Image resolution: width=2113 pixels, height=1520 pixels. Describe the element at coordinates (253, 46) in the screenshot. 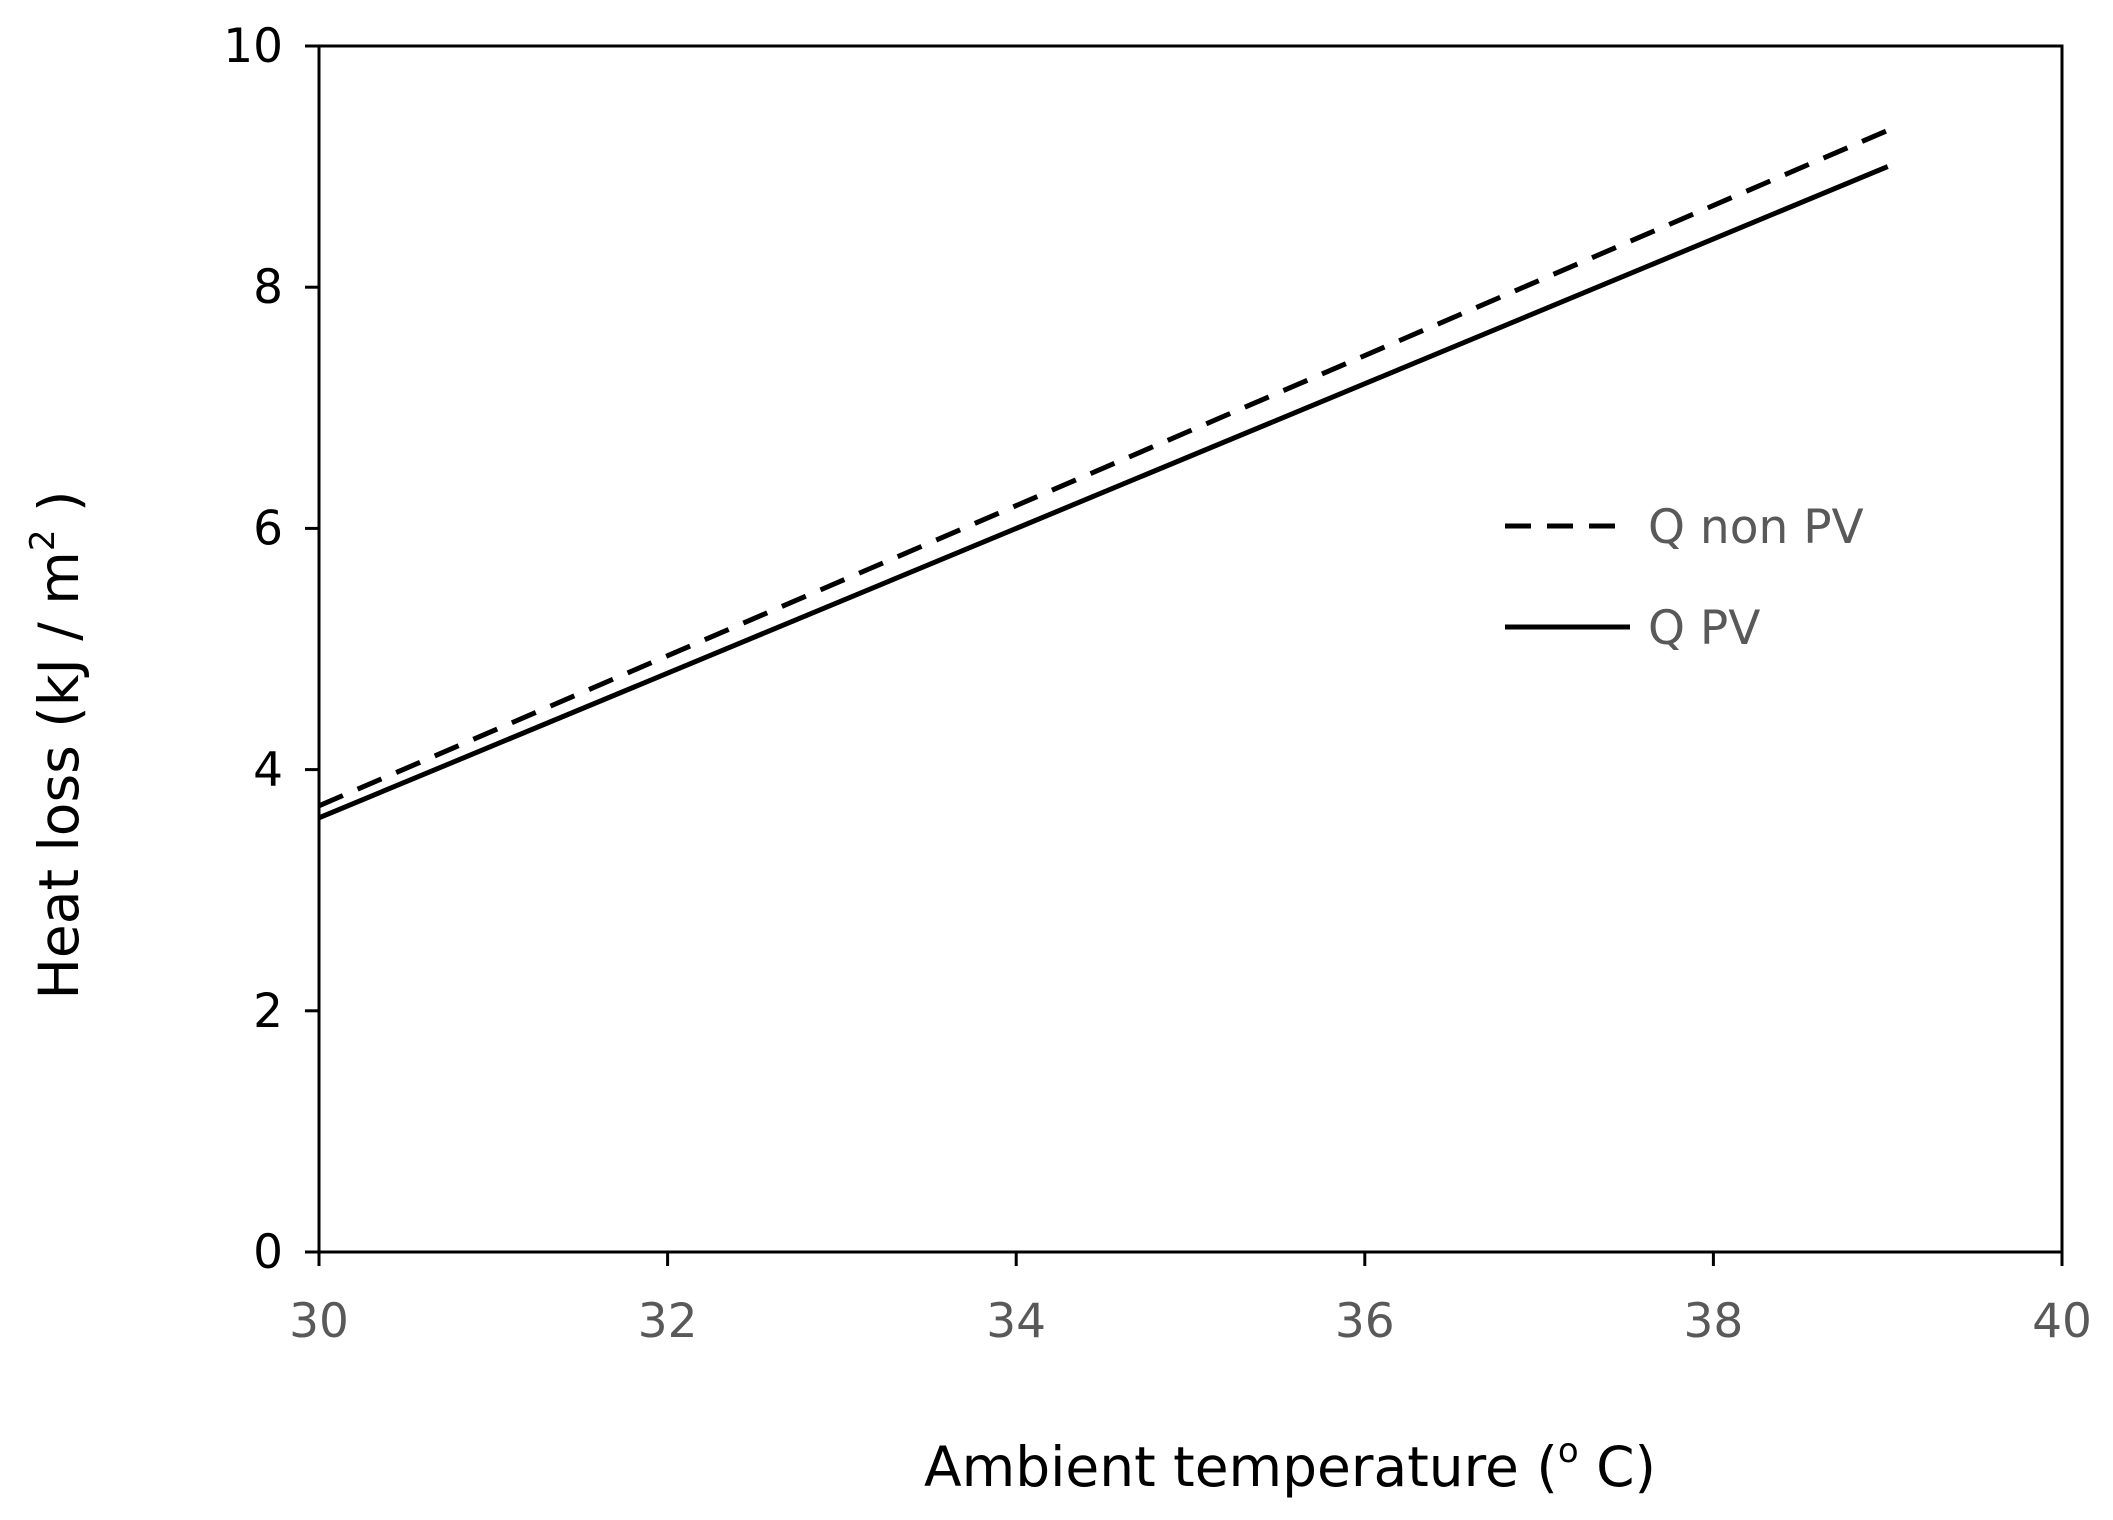

I see `y-tick-label: 10` at that location.